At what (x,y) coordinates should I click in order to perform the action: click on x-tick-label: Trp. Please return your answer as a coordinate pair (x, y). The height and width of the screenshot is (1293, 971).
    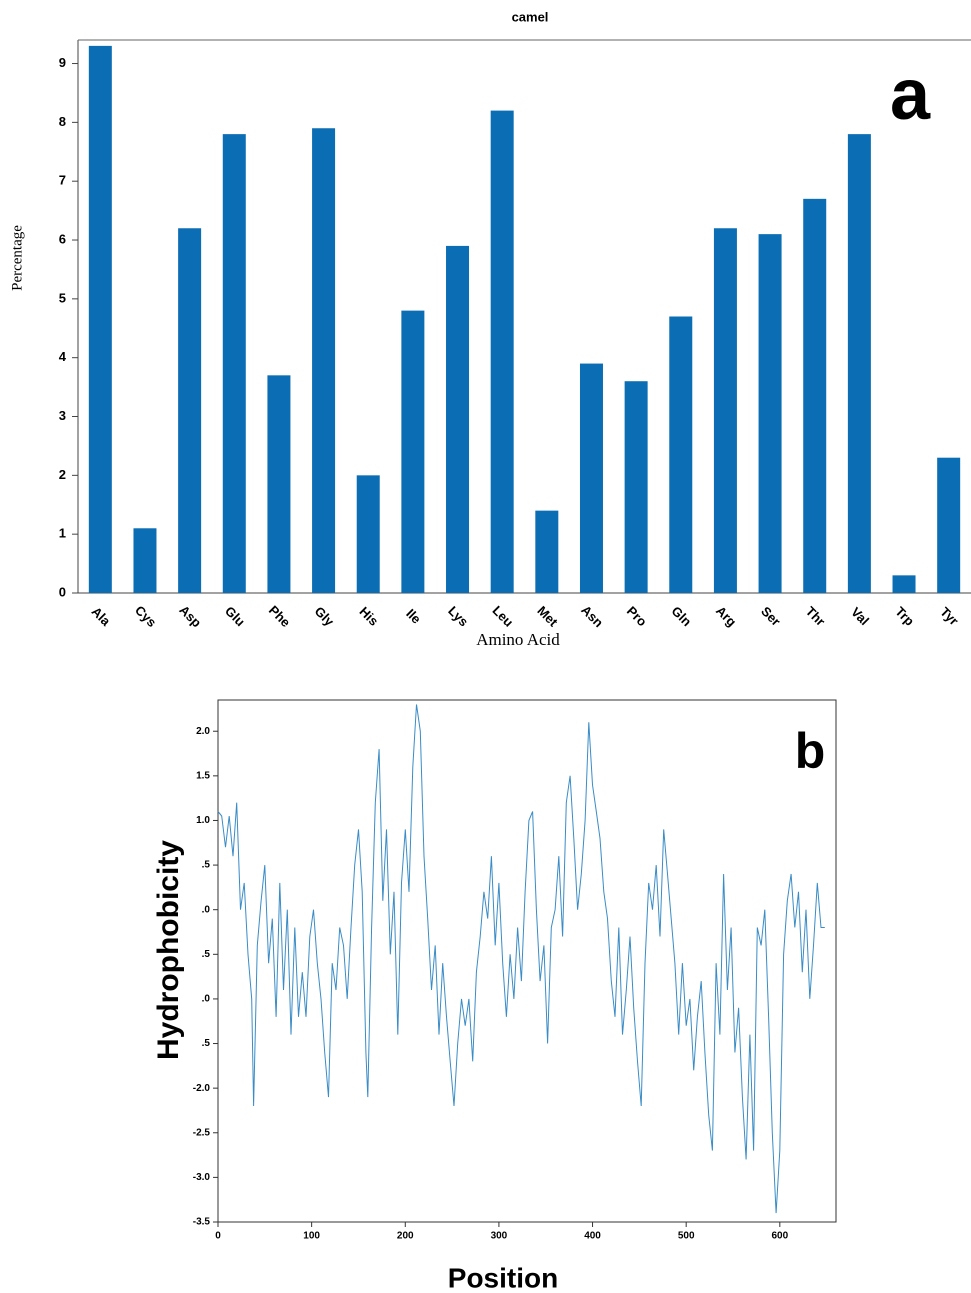
    Looking at the image, I should click on (904, 616).